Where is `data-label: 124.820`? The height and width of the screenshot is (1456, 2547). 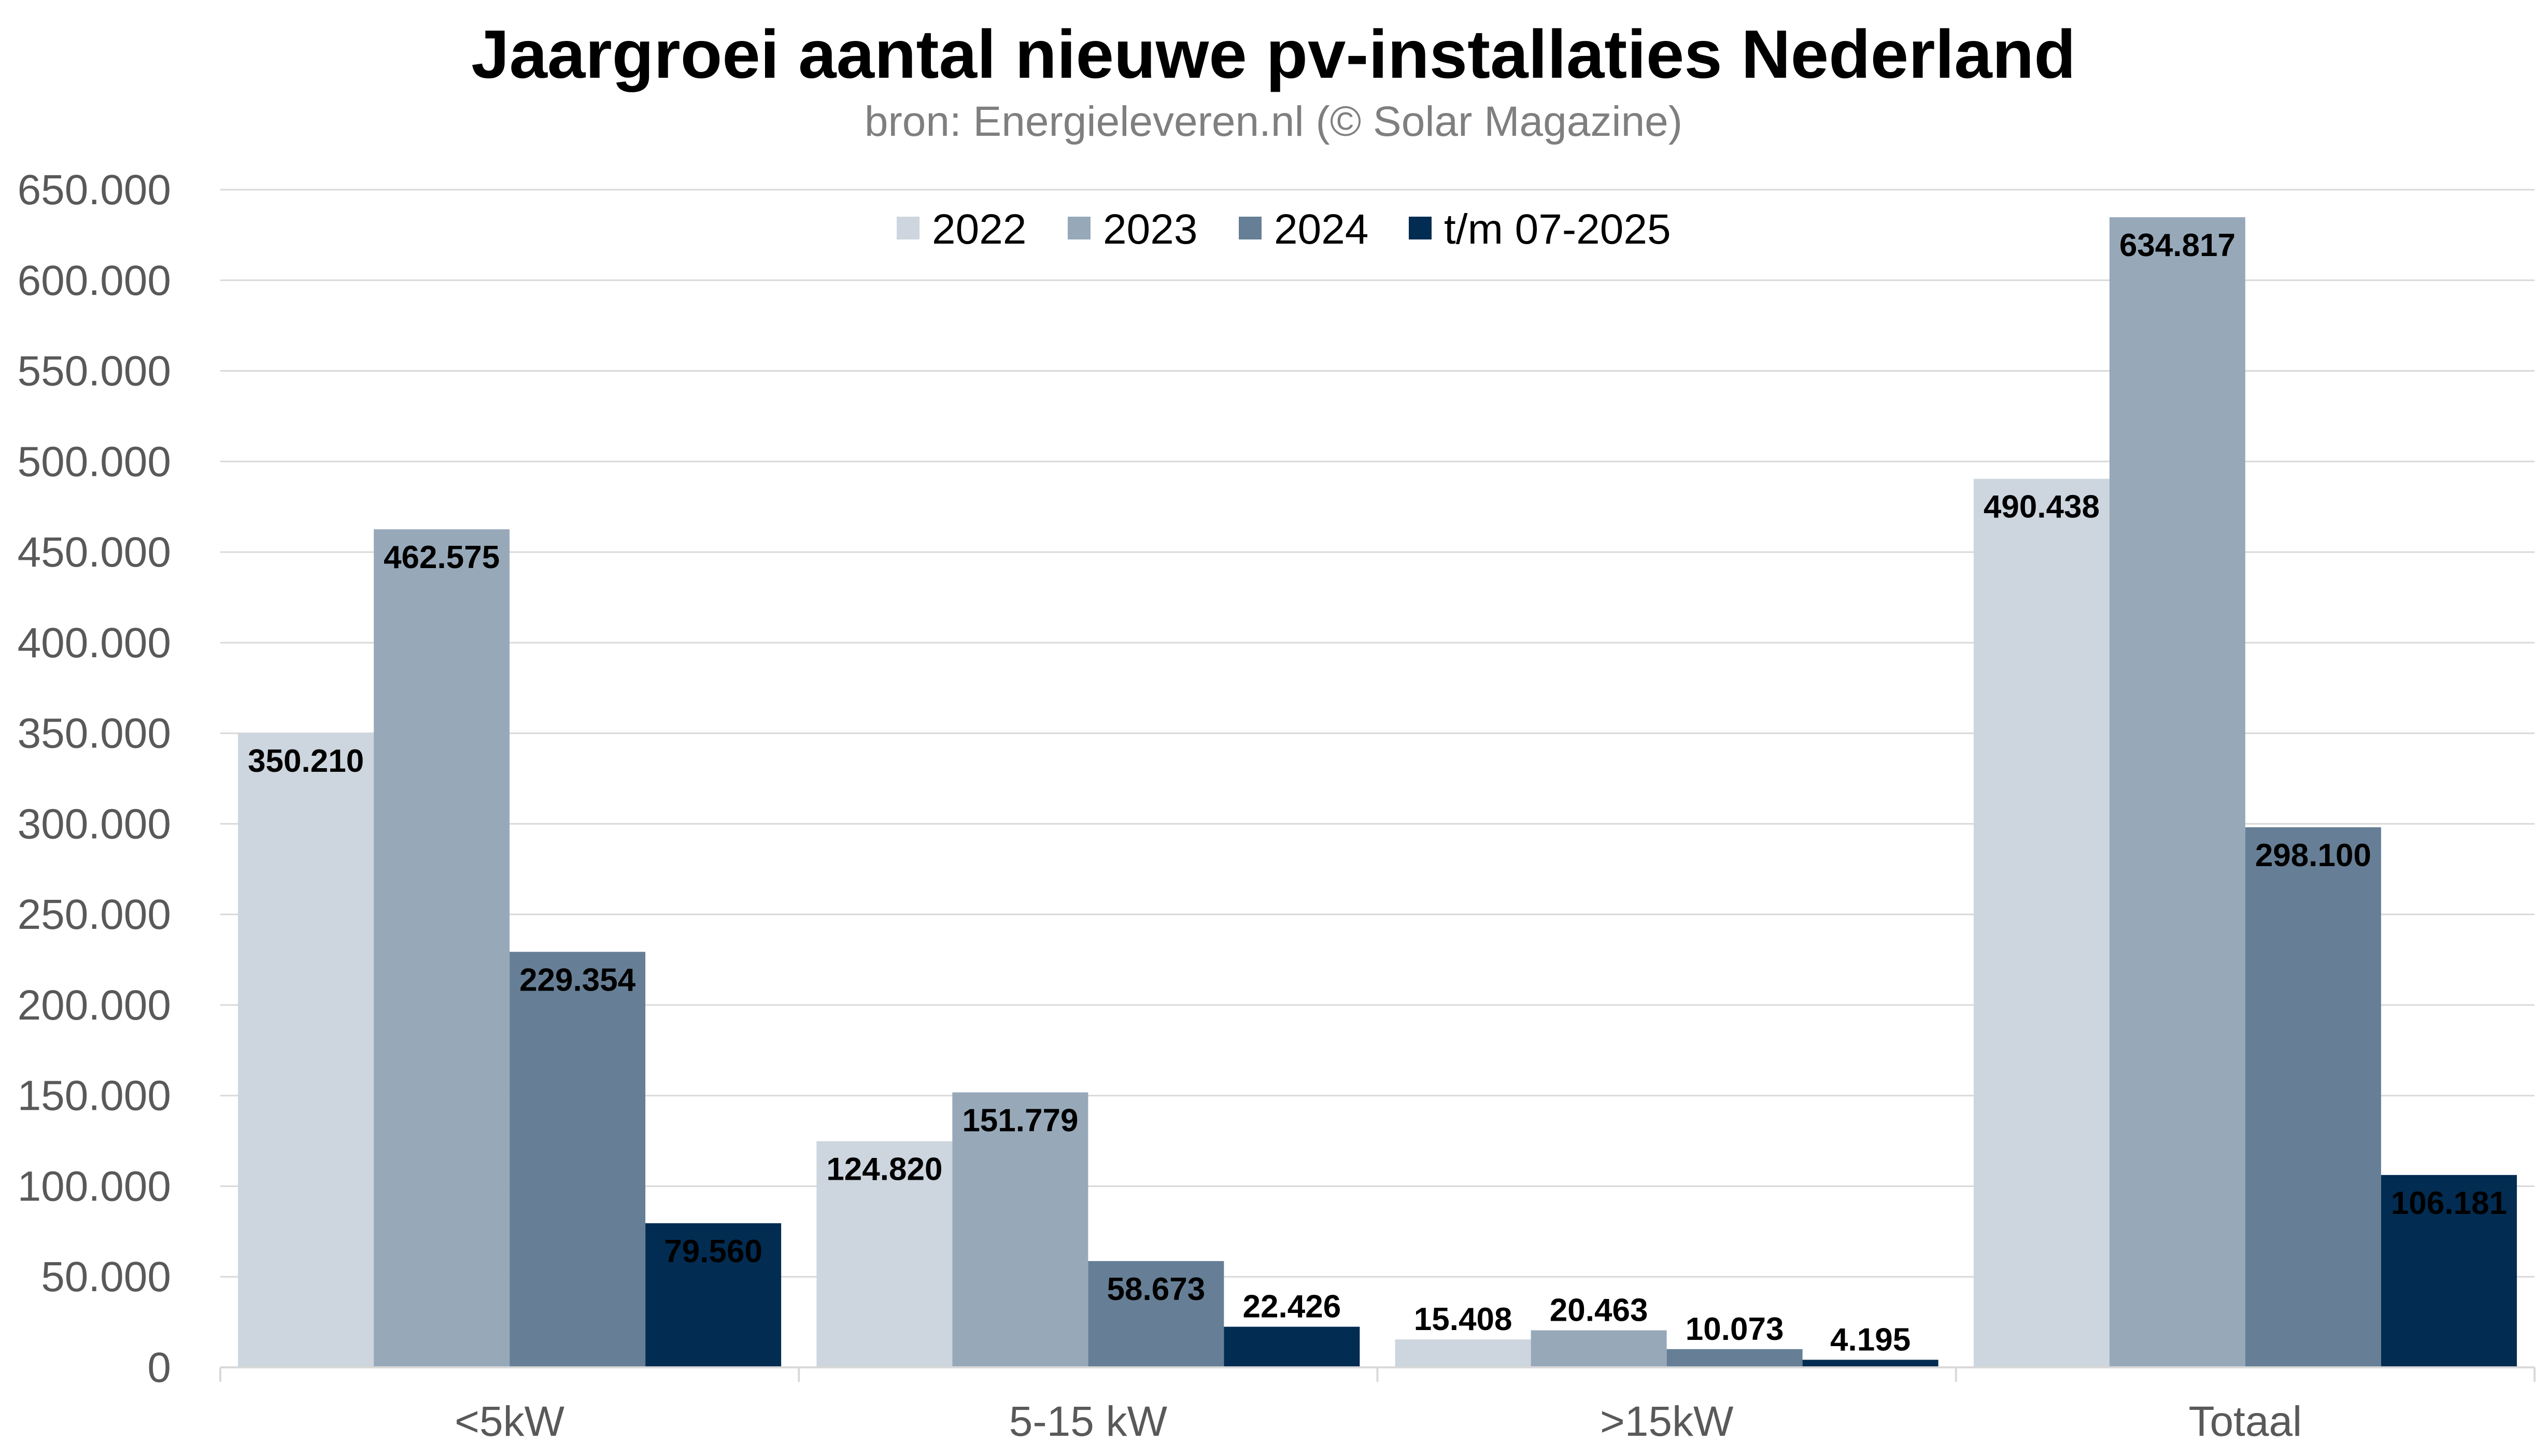
data-label: 124.820 is located at coordinates (884, 1170).